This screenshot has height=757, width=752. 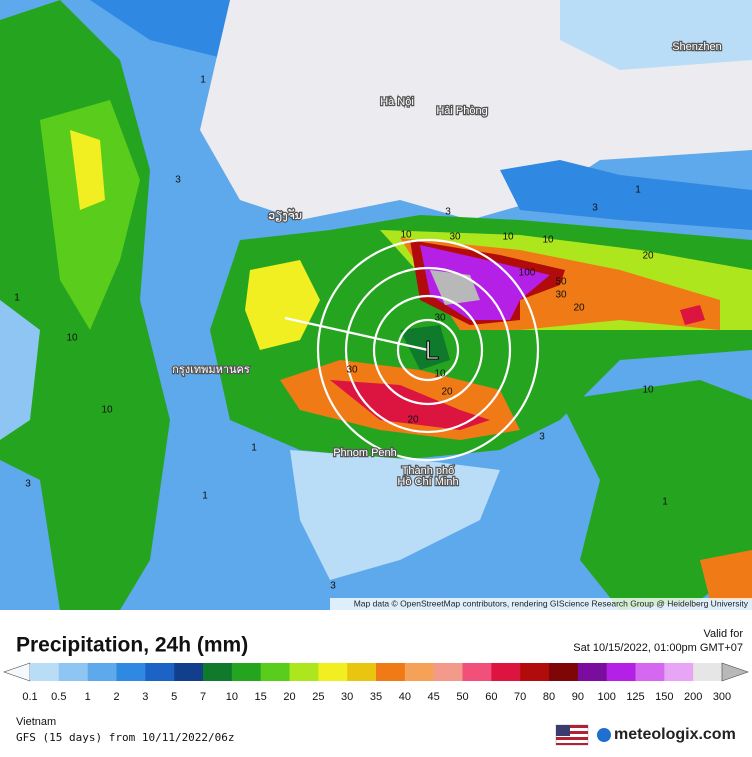 What do you see at coordinates (635, 697) in the screenshot?
I see `legend-label: 125` at bounding box center [635, 697].